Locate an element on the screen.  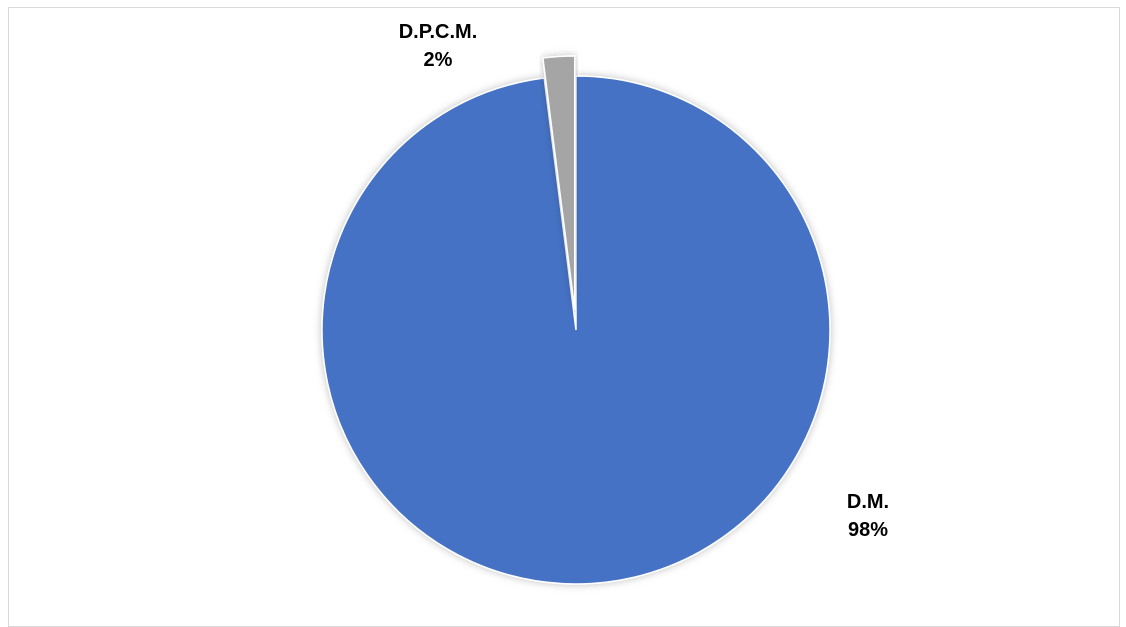
pie-slice-dpcm is located at coordinates (559, 183).